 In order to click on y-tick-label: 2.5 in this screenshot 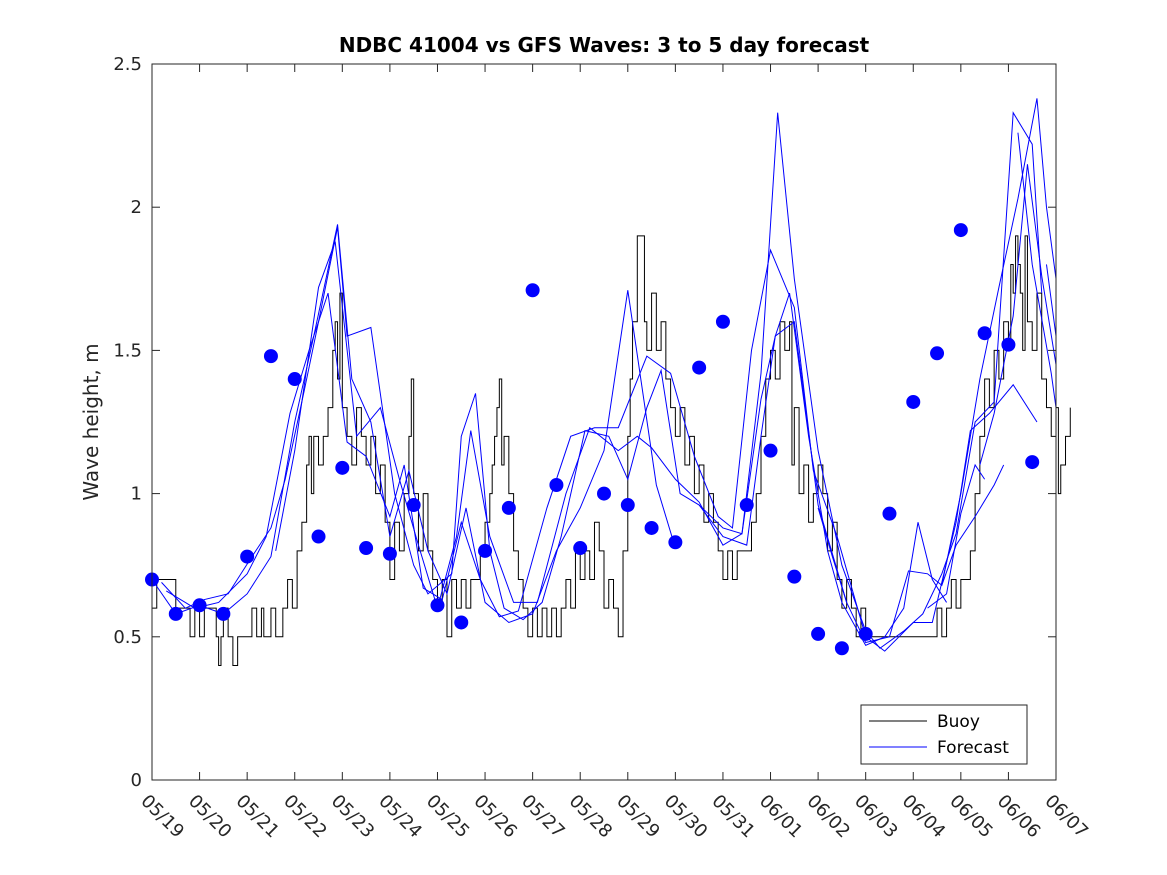, I will do `click(127, 64)`.